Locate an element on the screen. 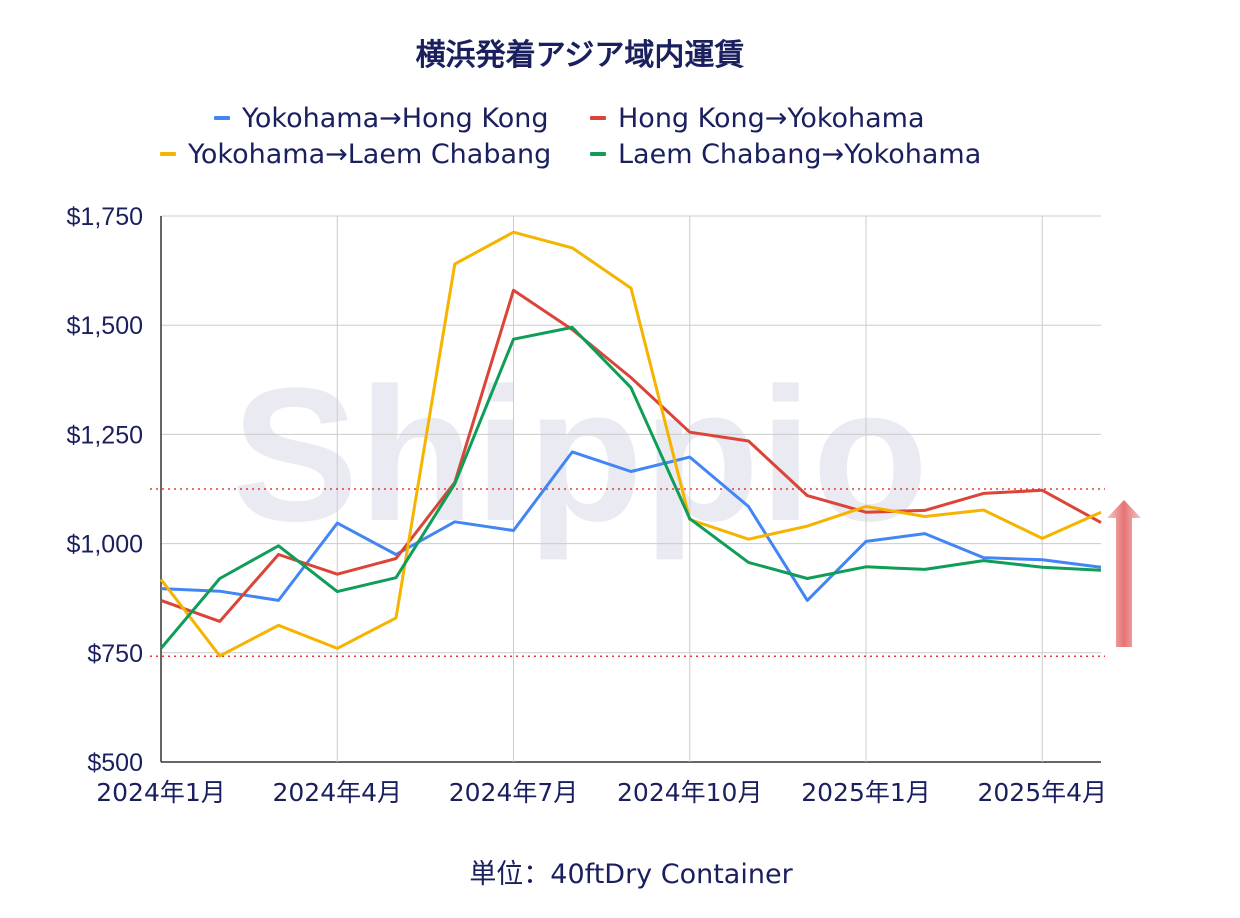  legend-item-laem-chabang-yokohama: Laem Chabang→Yokohama is located at coordinates (785, 154).